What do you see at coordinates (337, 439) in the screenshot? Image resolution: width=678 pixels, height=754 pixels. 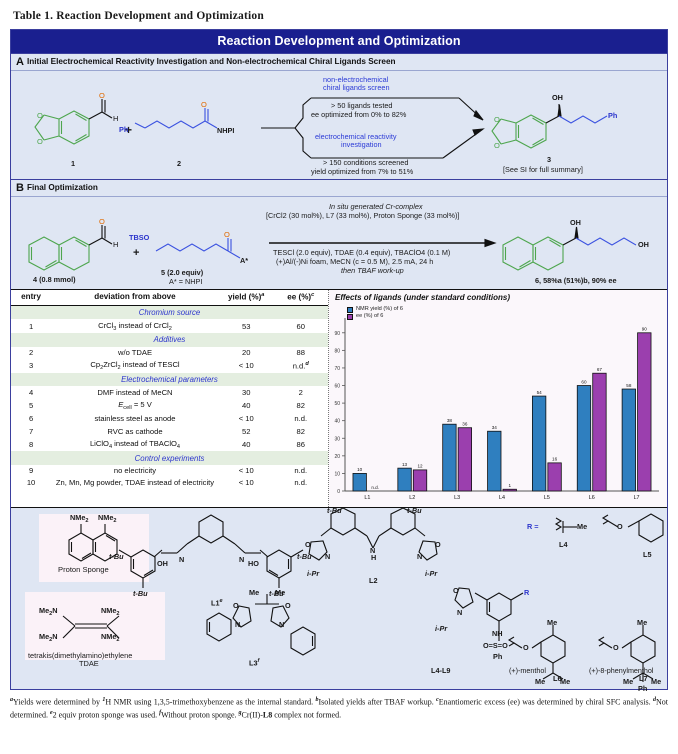 I see `svg-text: 30` at bounding box center [337, 439].